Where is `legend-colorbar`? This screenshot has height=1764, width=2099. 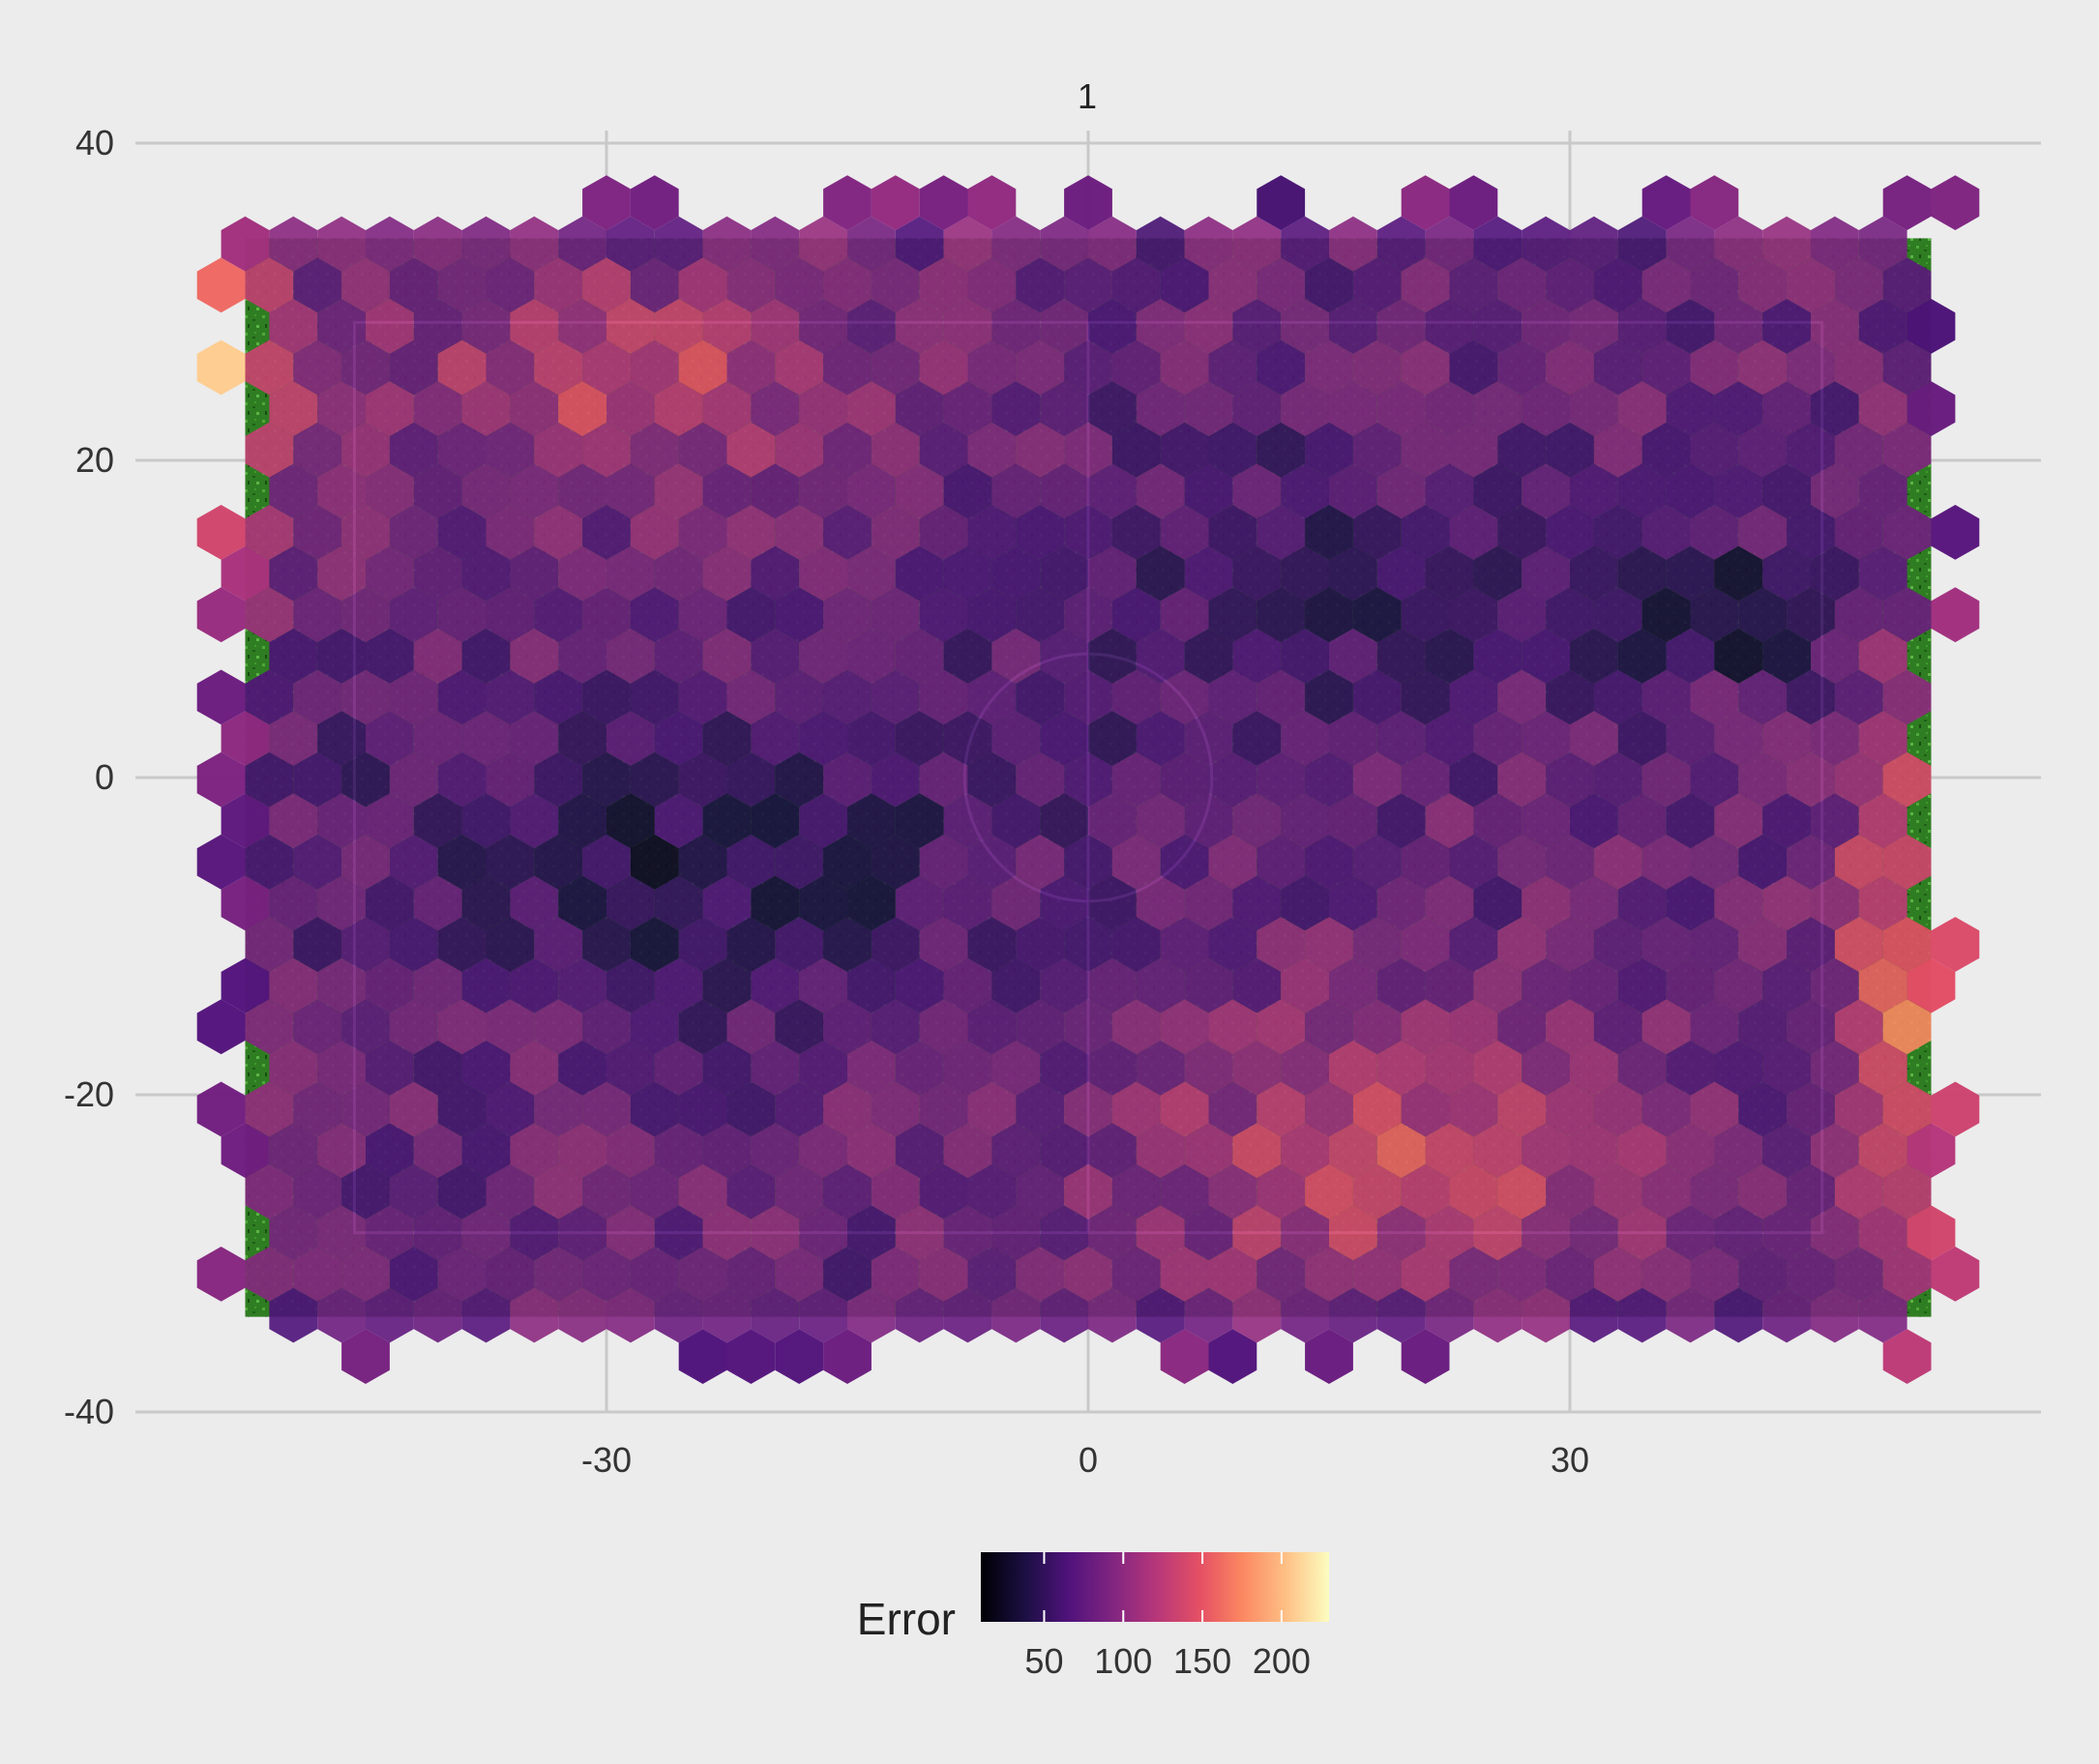
legend-colorbar is located at coordinates (1155, 1587).